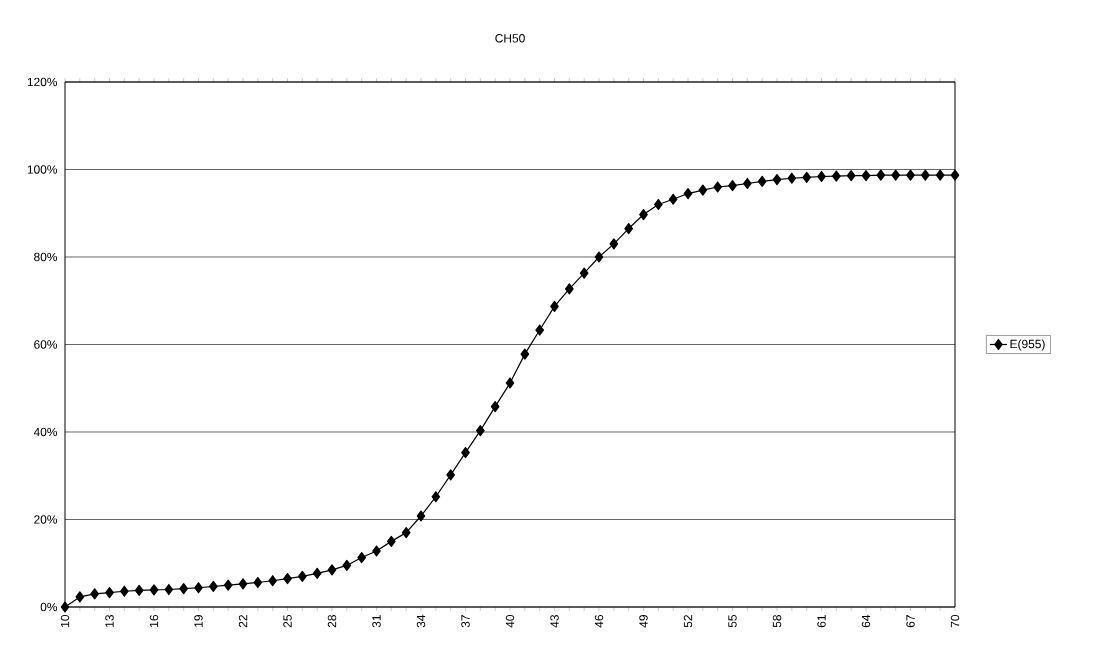 This screenshot has height=647, width=1096. I want to click on x-tick-label: 52, so click(688, 621).